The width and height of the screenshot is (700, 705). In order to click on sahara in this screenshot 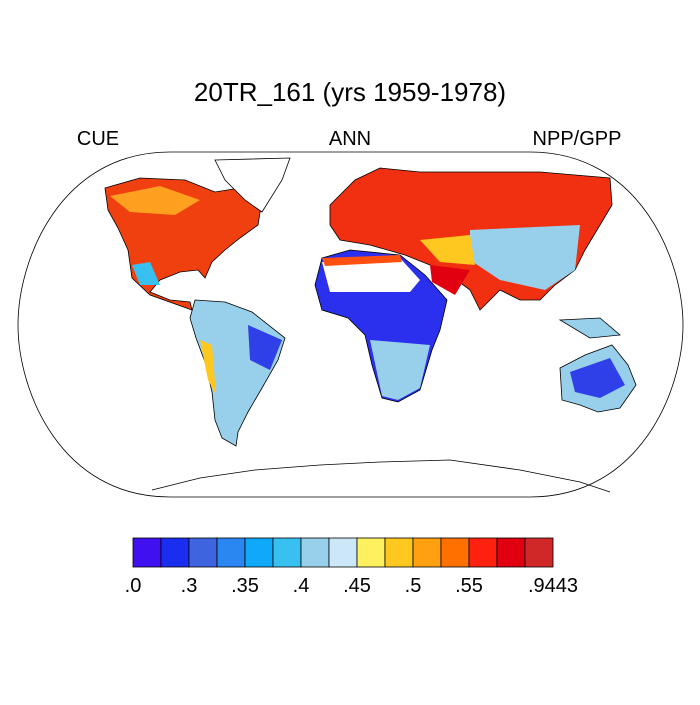, I will do `click(371, 275)`.